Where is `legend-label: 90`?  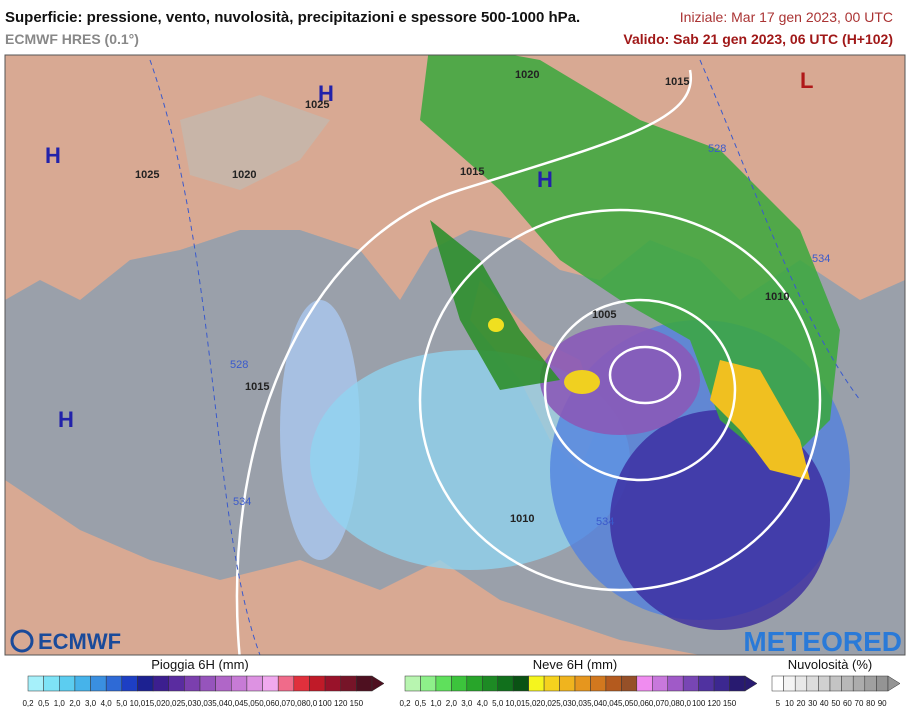 legend-label: 90 is located at coordinates (882, 703).